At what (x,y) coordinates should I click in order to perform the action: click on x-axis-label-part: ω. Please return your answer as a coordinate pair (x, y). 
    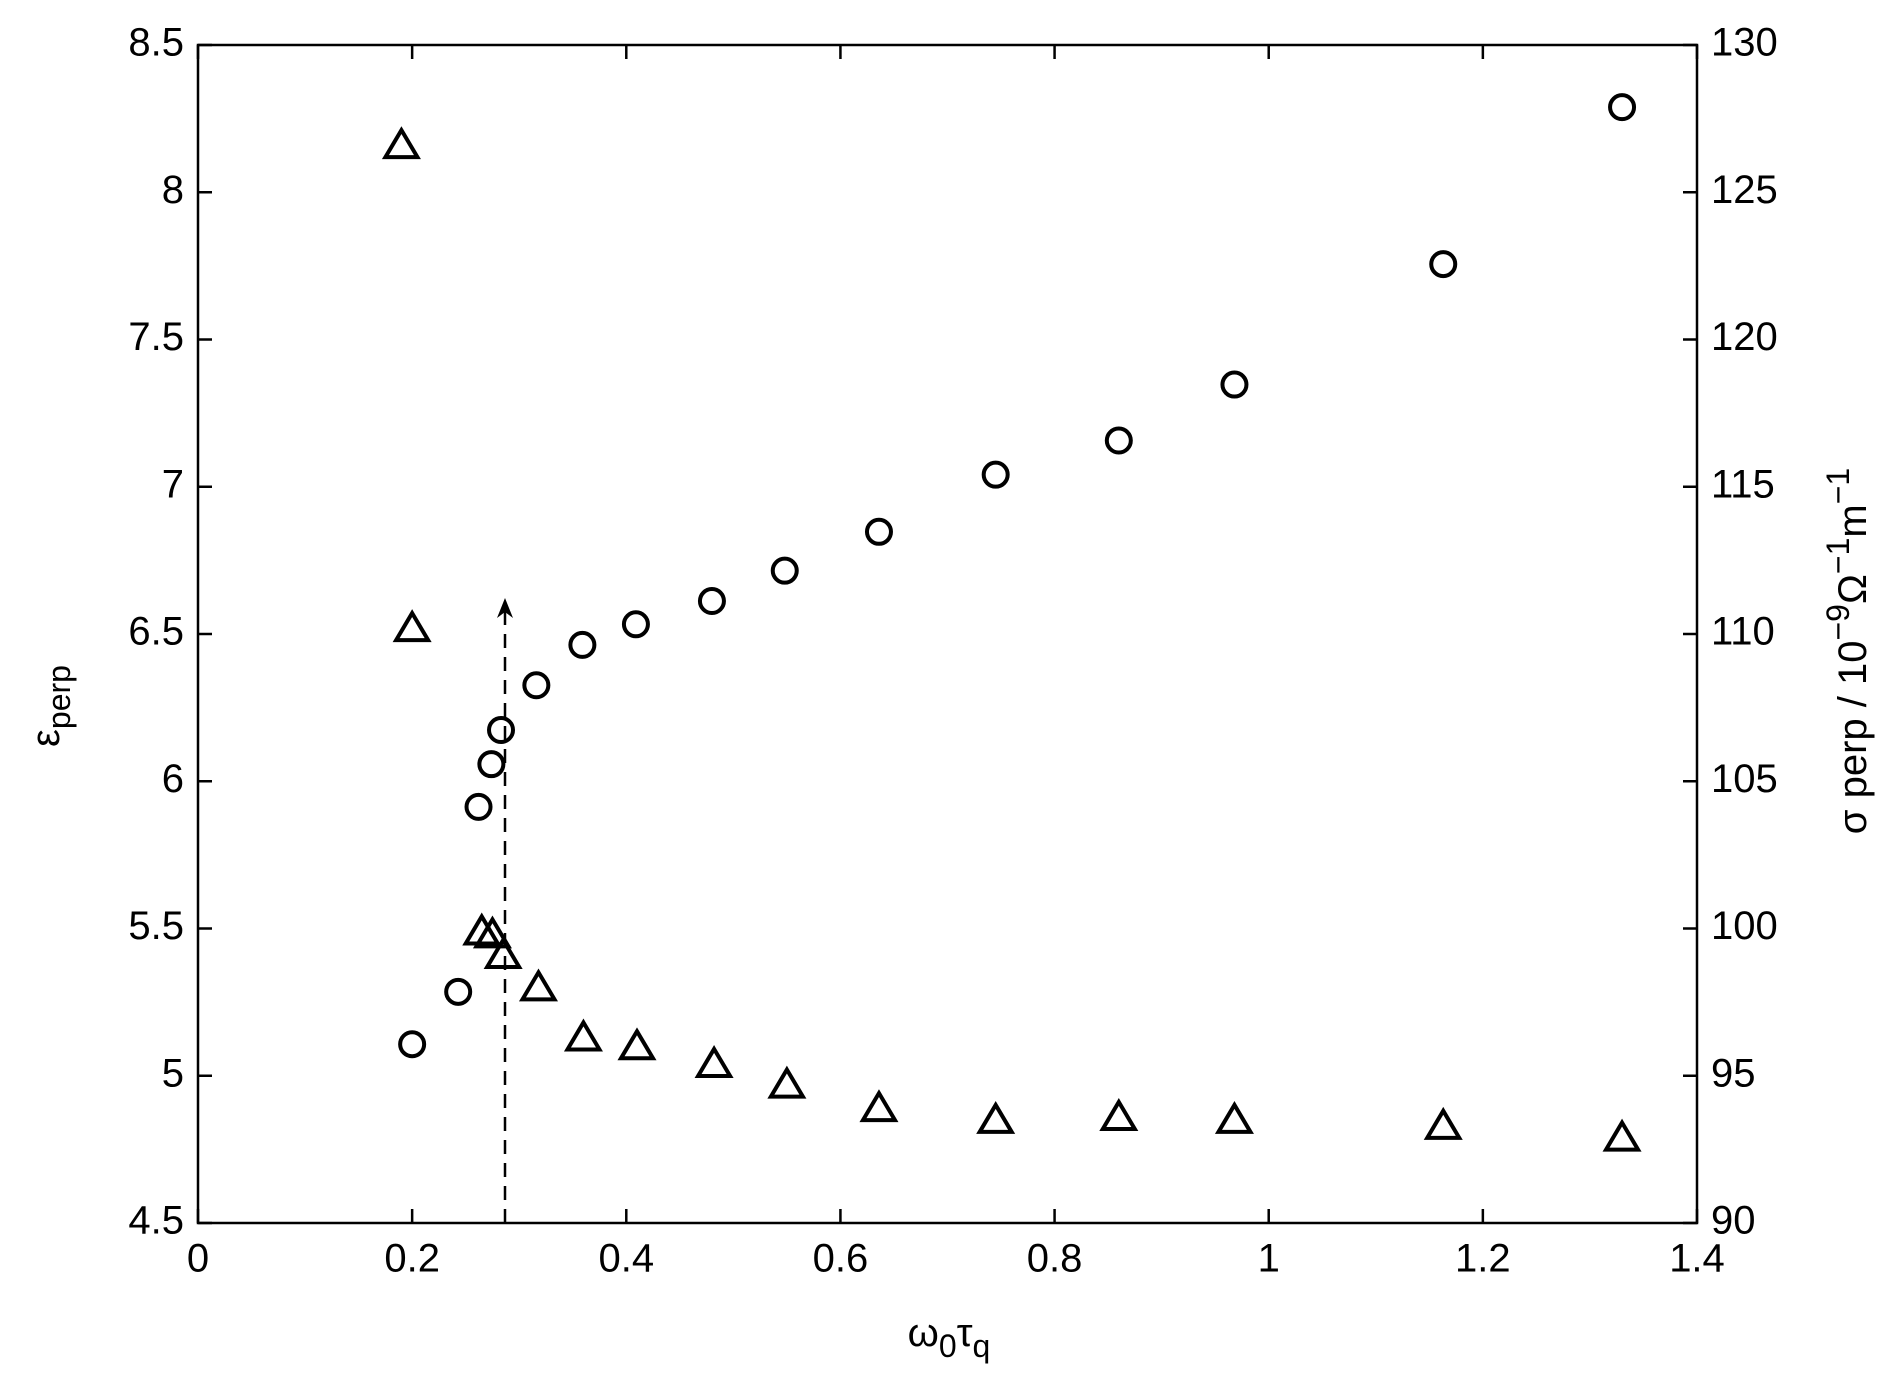
    Looking at the image, I should click on (923, 1333).